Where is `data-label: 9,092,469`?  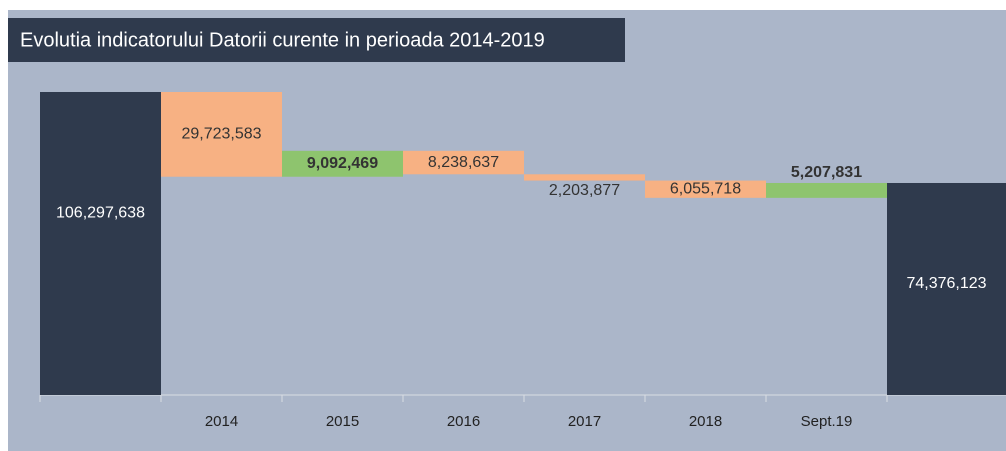 data-label: 9,092,469 is located at coordinates (342, 163).